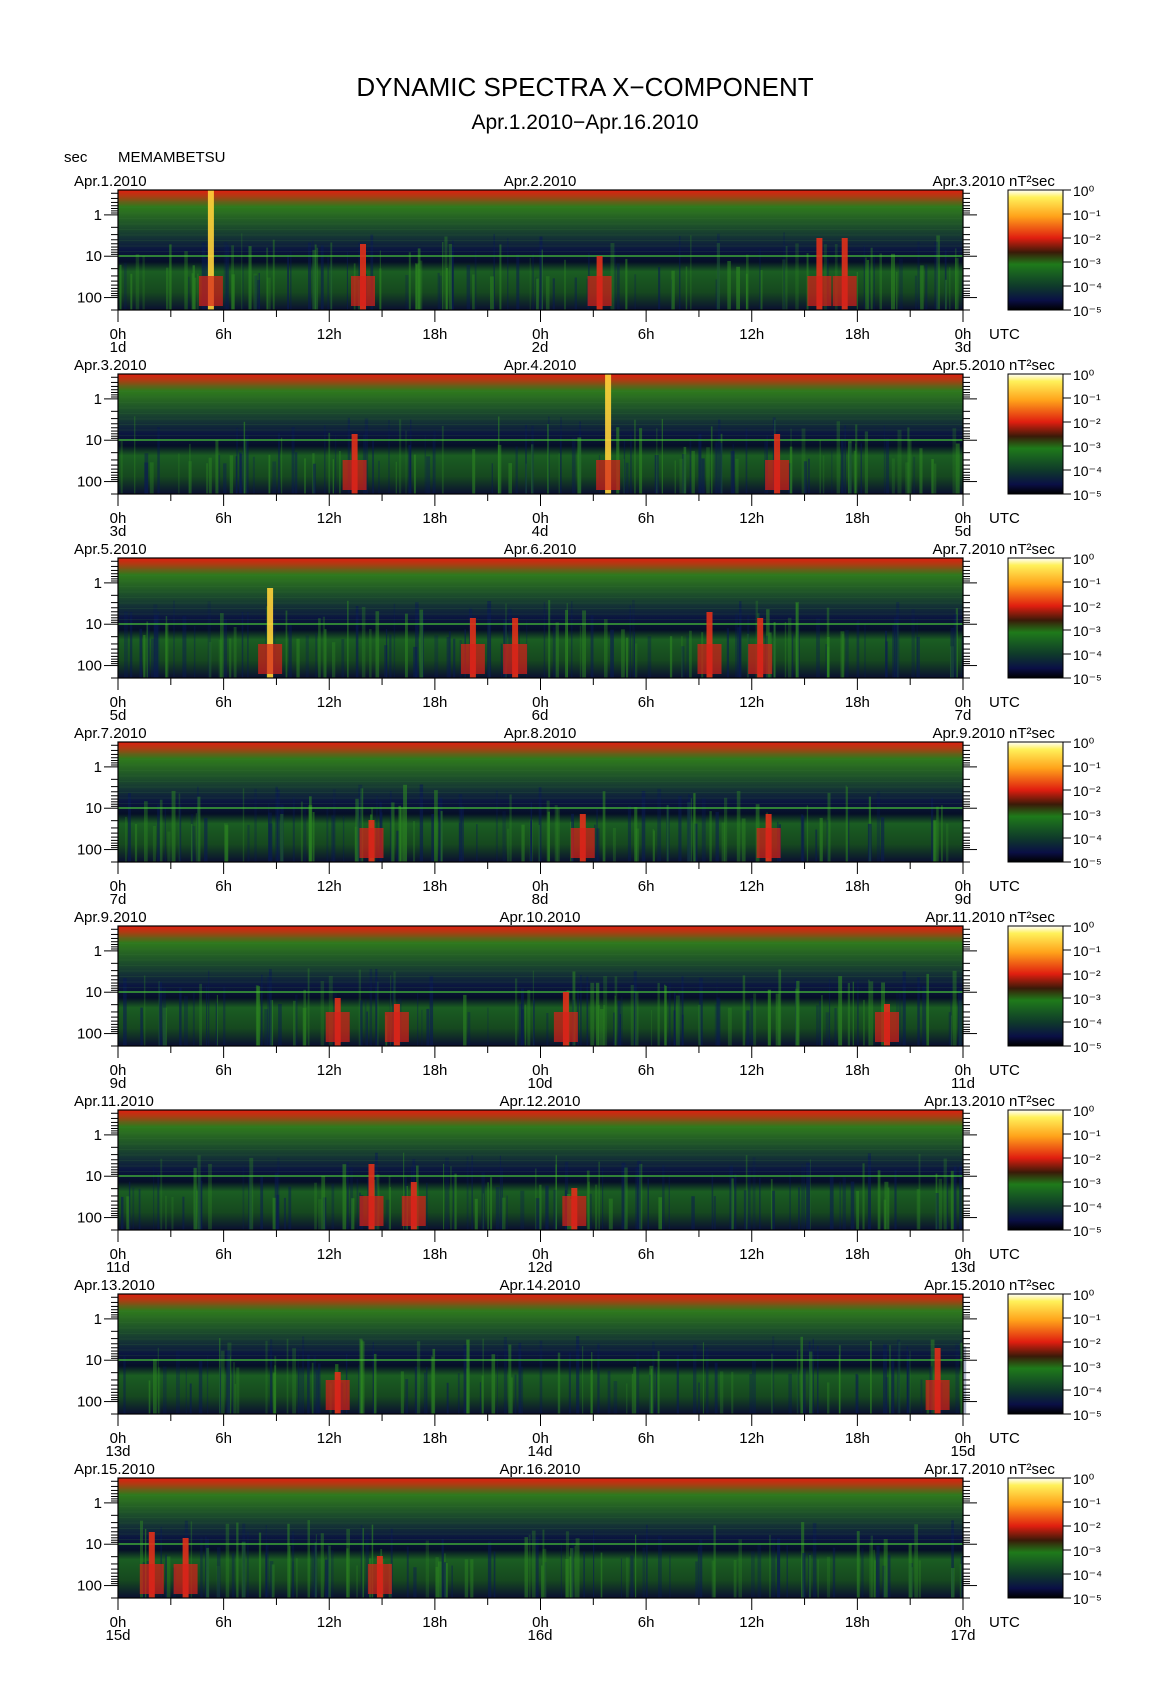 The width and height of the screenshot is (1156, 1704). Describe the element at coordinates (539, 1451) in the screenshot. I see `day-label-center: 14d` at that location.